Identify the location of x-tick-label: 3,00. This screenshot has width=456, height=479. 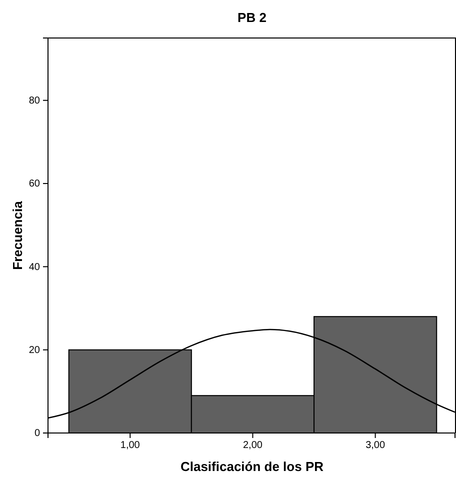
(376, 446).